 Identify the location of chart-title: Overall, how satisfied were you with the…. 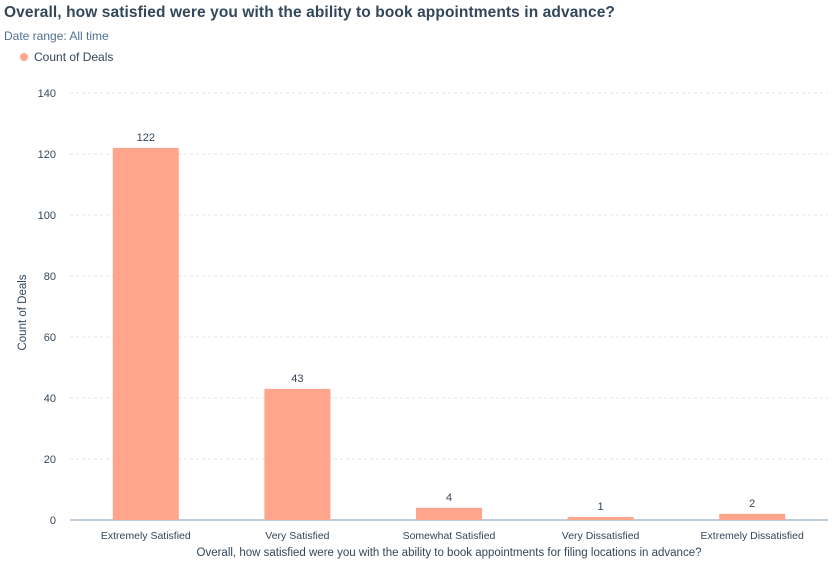
(309, 12).